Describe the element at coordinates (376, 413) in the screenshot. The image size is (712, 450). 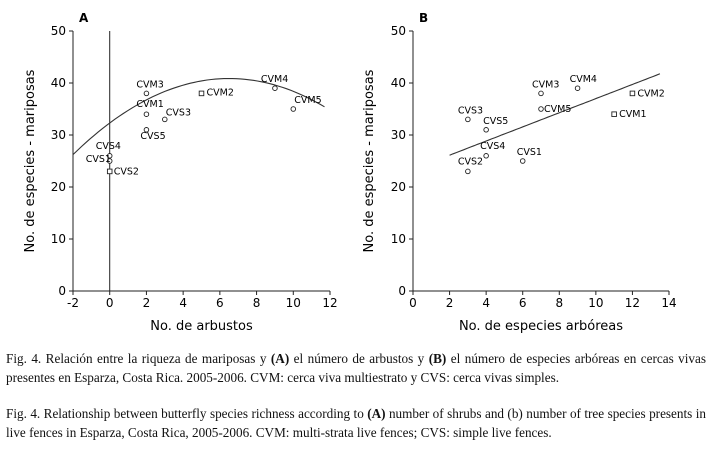
I see `caption-en-bold-a: (A)` at that location.